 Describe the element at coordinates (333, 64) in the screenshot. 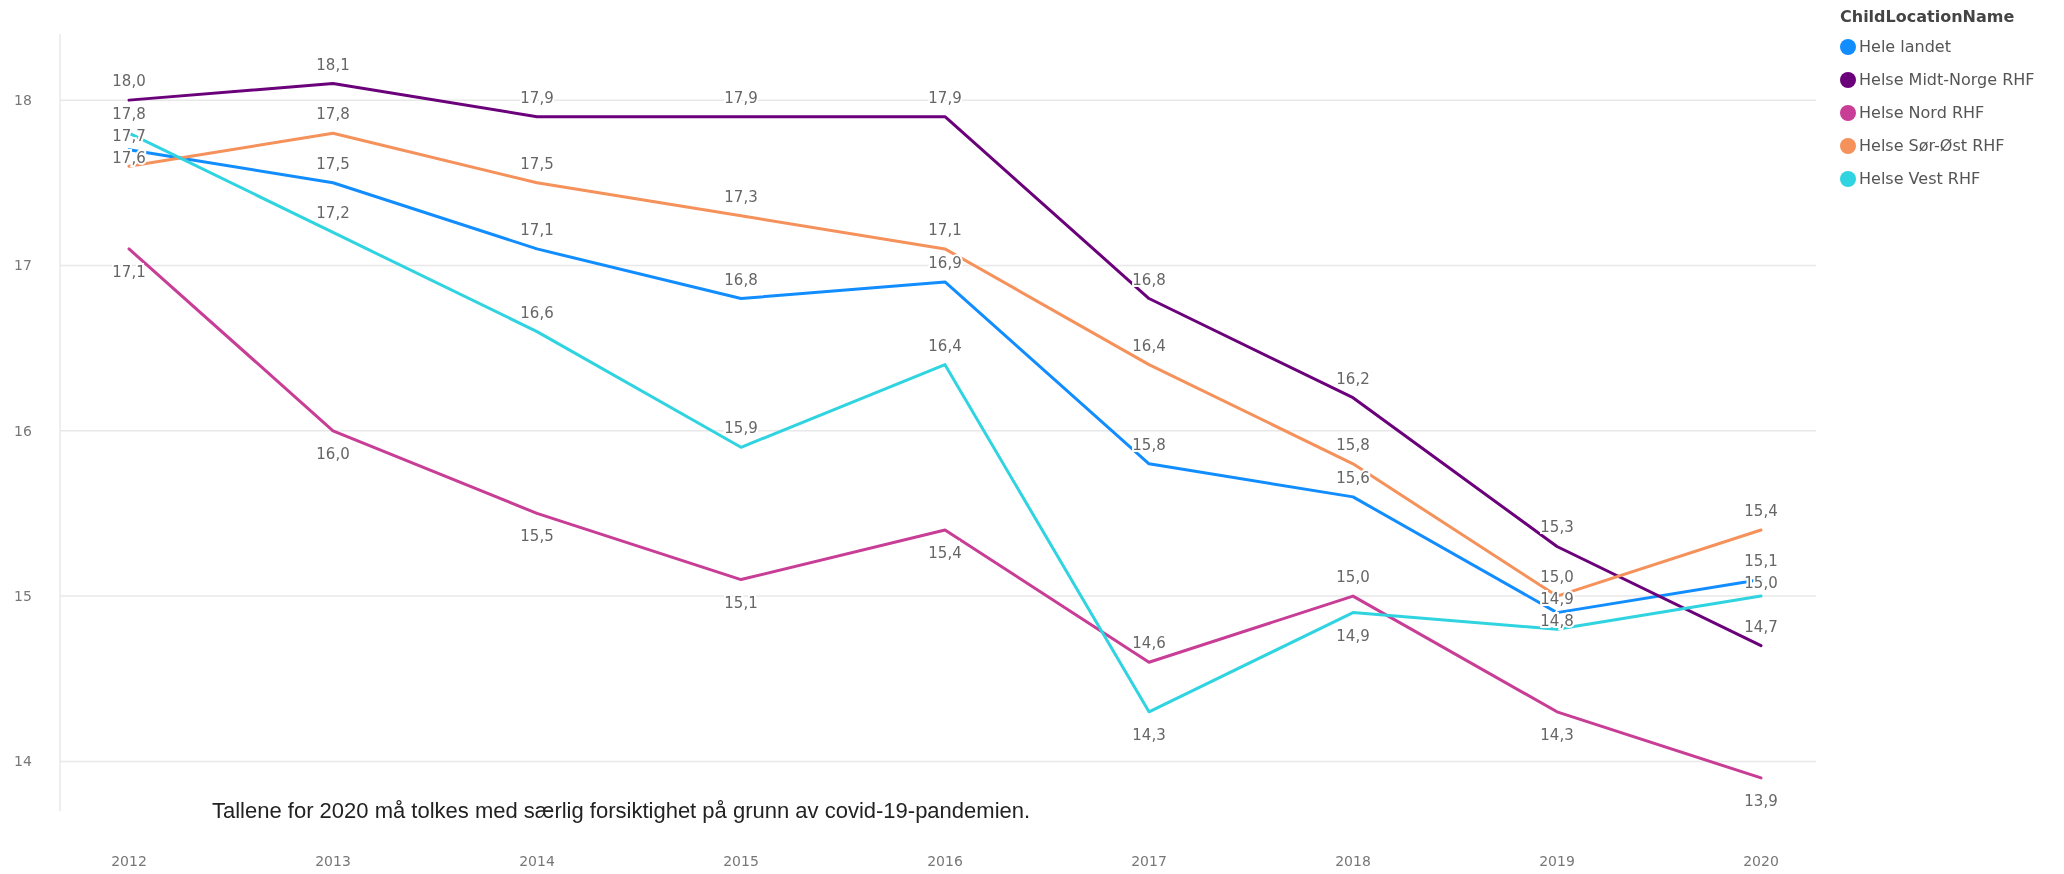

I see `data-label: 18,1` at that location.